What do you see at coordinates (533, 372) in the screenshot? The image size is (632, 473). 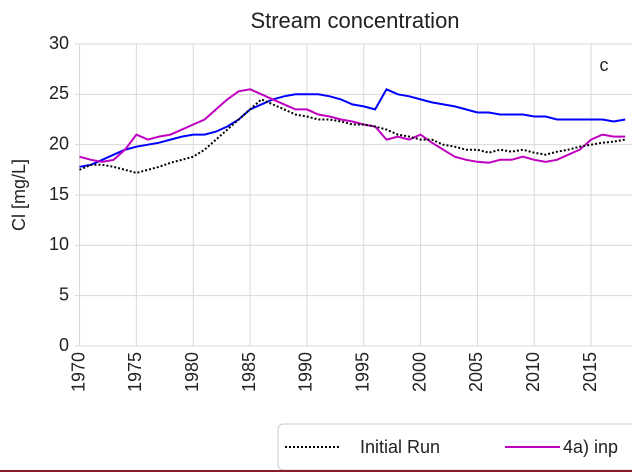 I see `x-tick-label: 2010` at bounding box center [533, 372].